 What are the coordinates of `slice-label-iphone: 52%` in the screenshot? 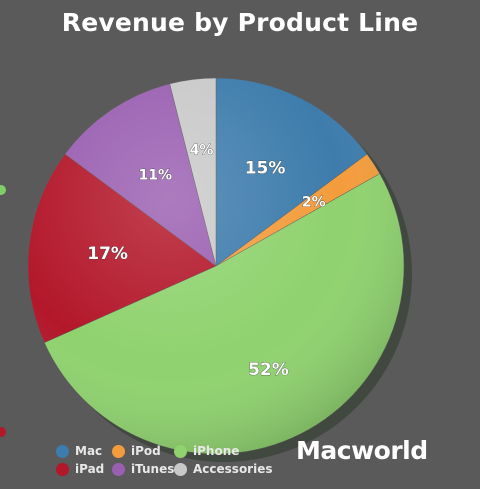 It's located at (268, 370).